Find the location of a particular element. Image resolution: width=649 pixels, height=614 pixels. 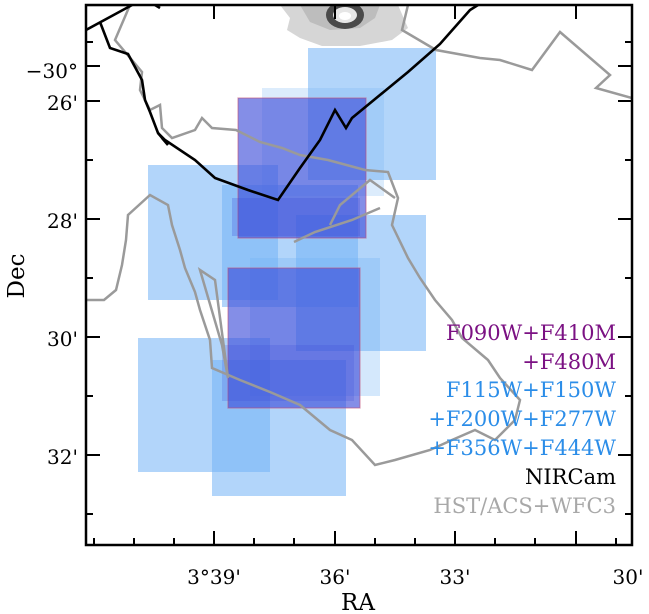

legend-line-4: +F356W+F444W is located at coordinates (522, 448).